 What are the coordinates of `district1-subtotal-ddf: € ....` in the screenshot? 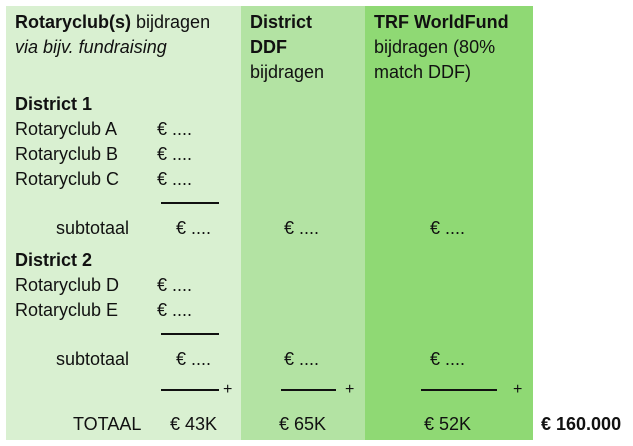 It's located at (302, 228).